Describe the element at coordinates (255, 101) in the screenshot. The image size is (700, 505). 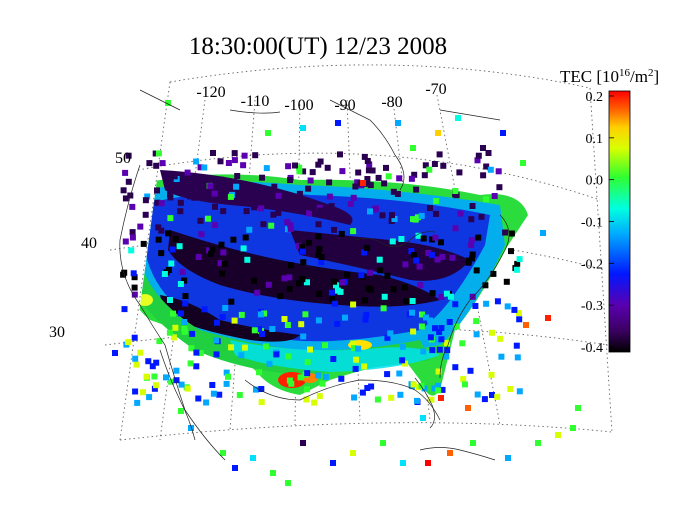
I see `longitude-label-110: -110` at that location.